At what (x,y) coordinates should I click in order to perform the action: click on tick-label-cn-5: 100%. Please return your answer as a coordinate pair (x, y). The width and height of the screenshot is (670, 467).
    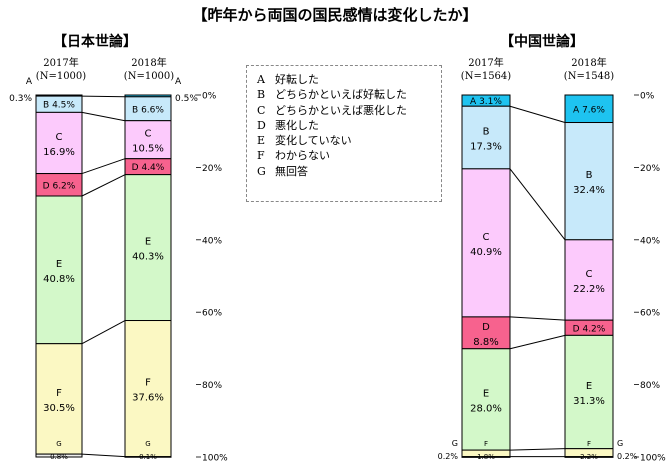
    Looking at the image, I should click on (653, 459).